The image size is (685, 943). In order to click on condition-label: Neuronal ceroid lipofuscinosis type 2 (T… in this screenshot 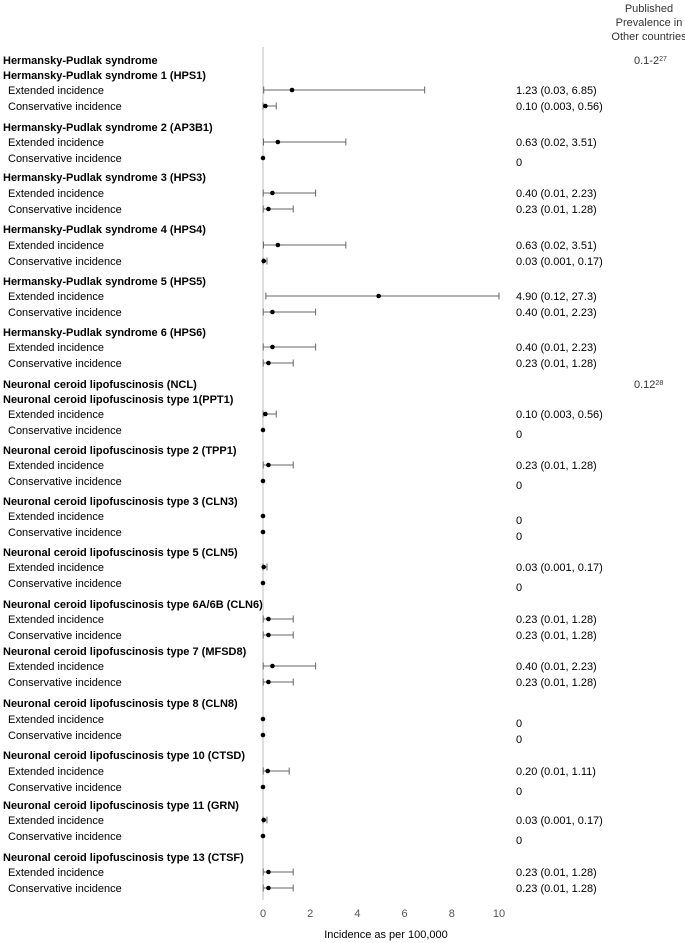, I will do `click(120, 451)`.